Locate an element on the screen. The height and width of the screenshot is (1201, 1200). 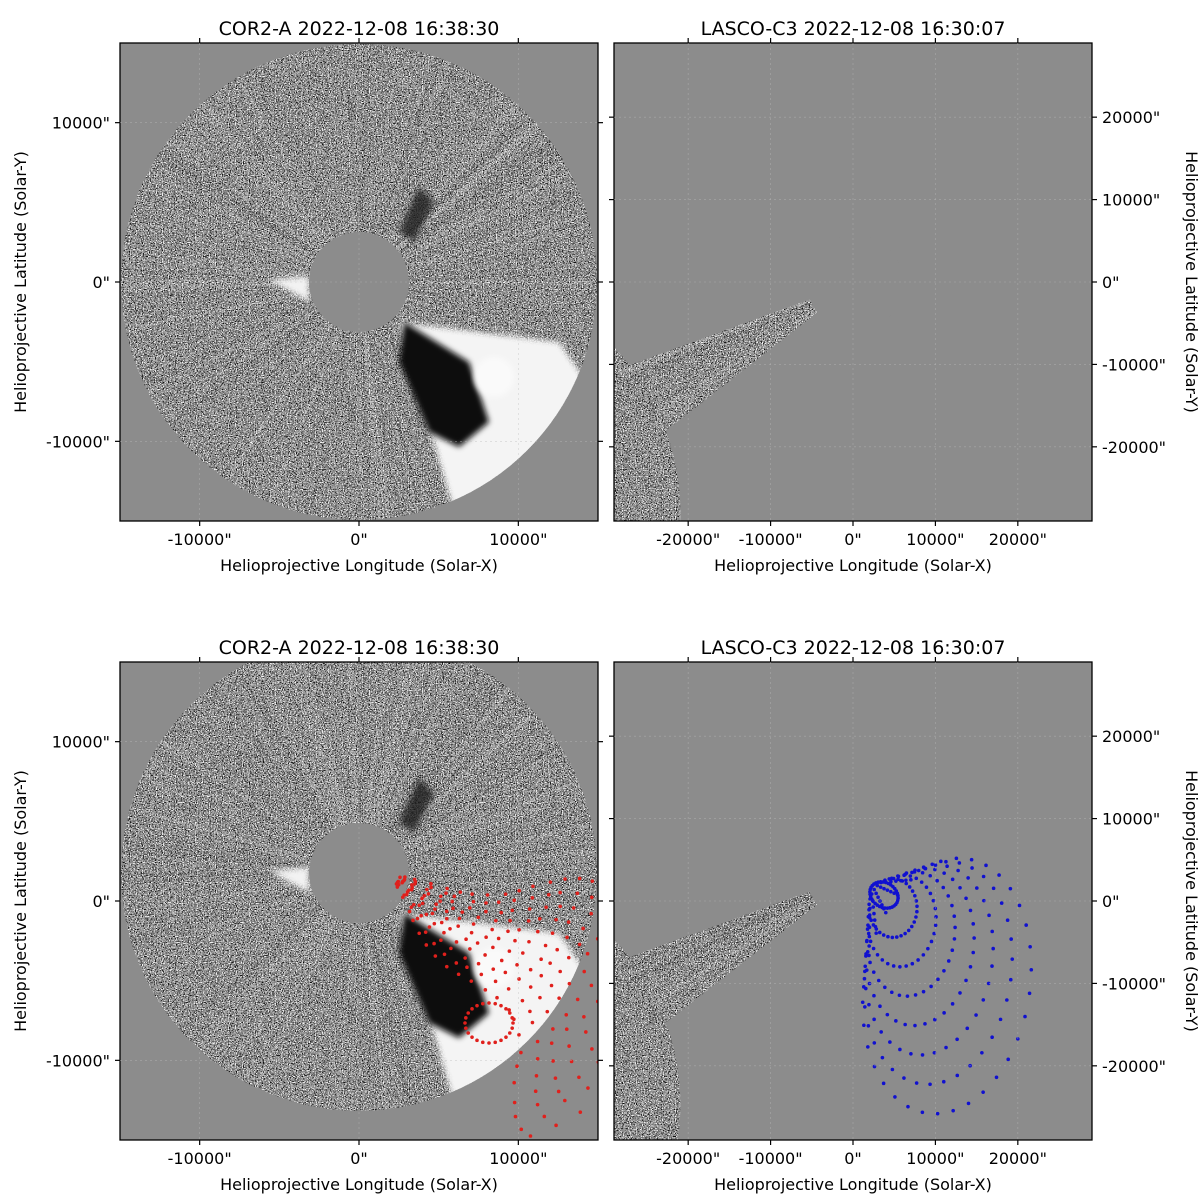
blue-overlay-points is located at coordinates (947, 986).